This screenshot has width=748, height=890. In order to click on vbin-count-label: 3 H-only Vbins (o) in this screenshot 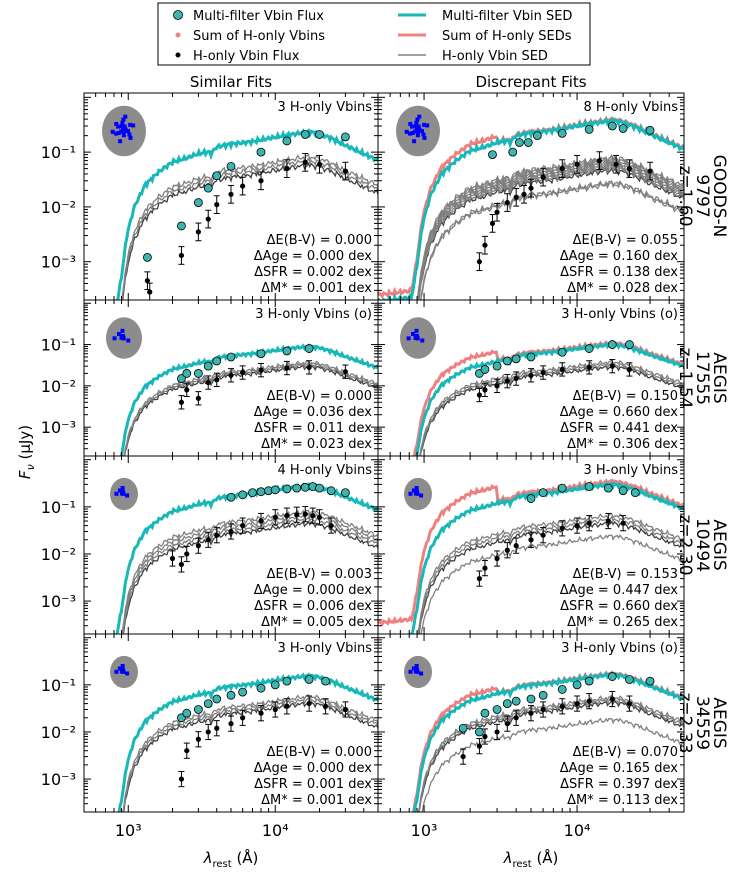, I will do `click(313, 314)`.